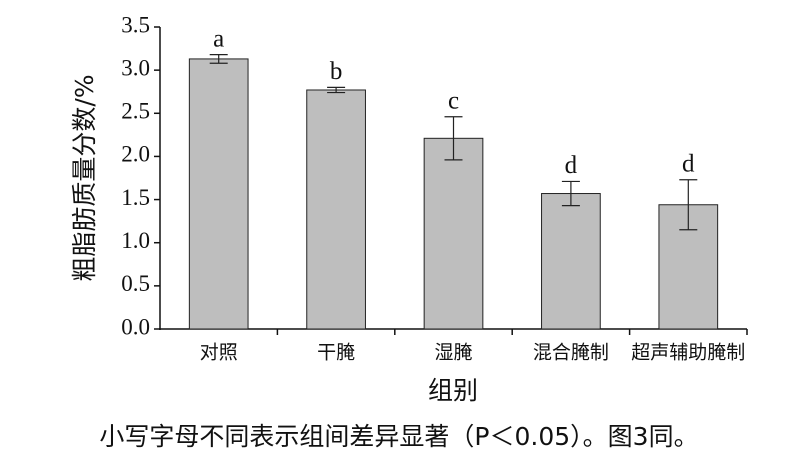 The height and width of the screenshot is (465, 799). I want to click on y-tick-label: 1.0, so click(135, 240).